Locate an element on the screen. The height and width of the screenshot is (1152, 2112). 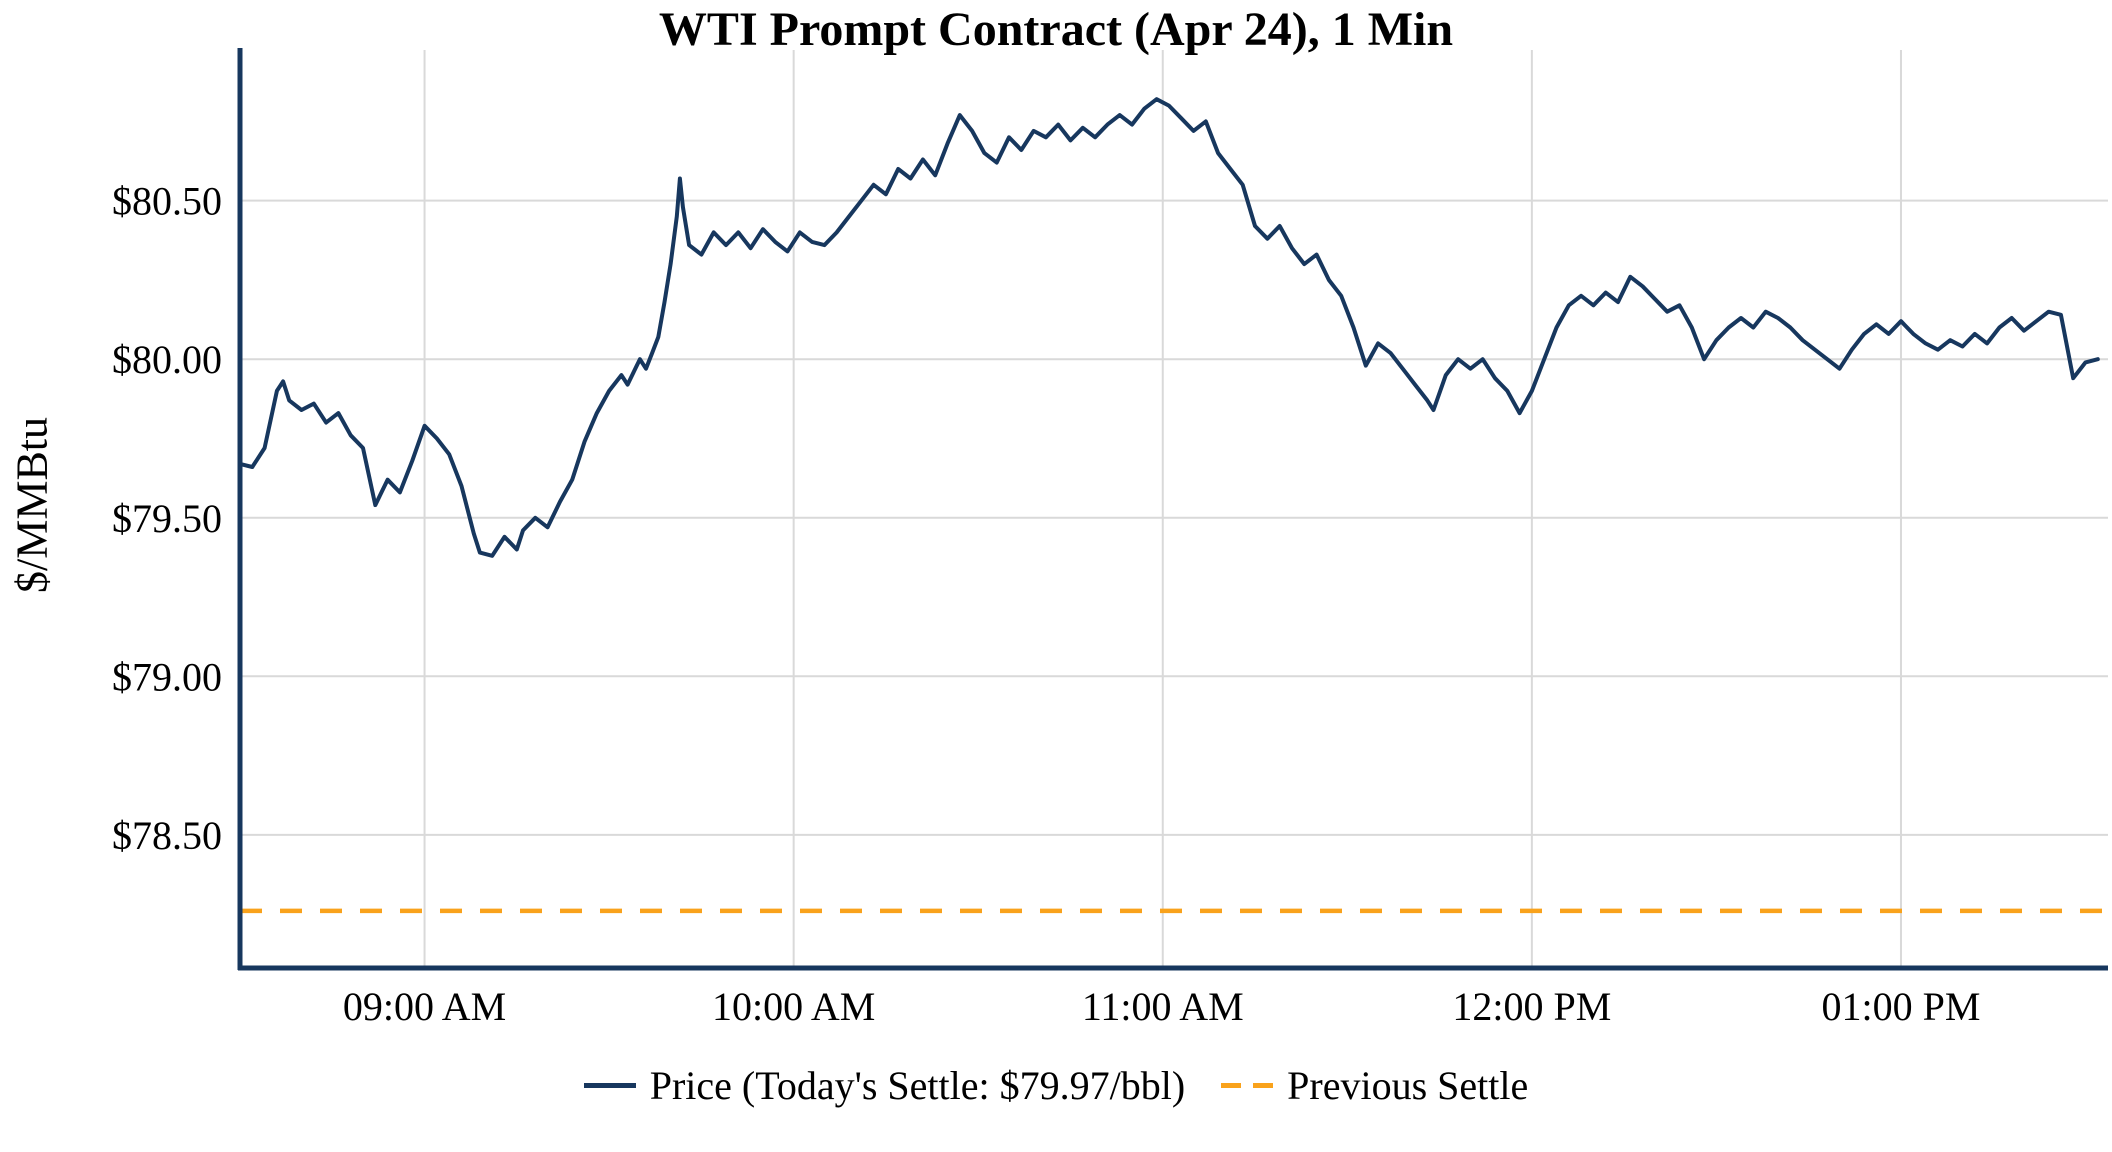
x-tick-label: 01:00 PM is located at coordinates (1901, 1006).